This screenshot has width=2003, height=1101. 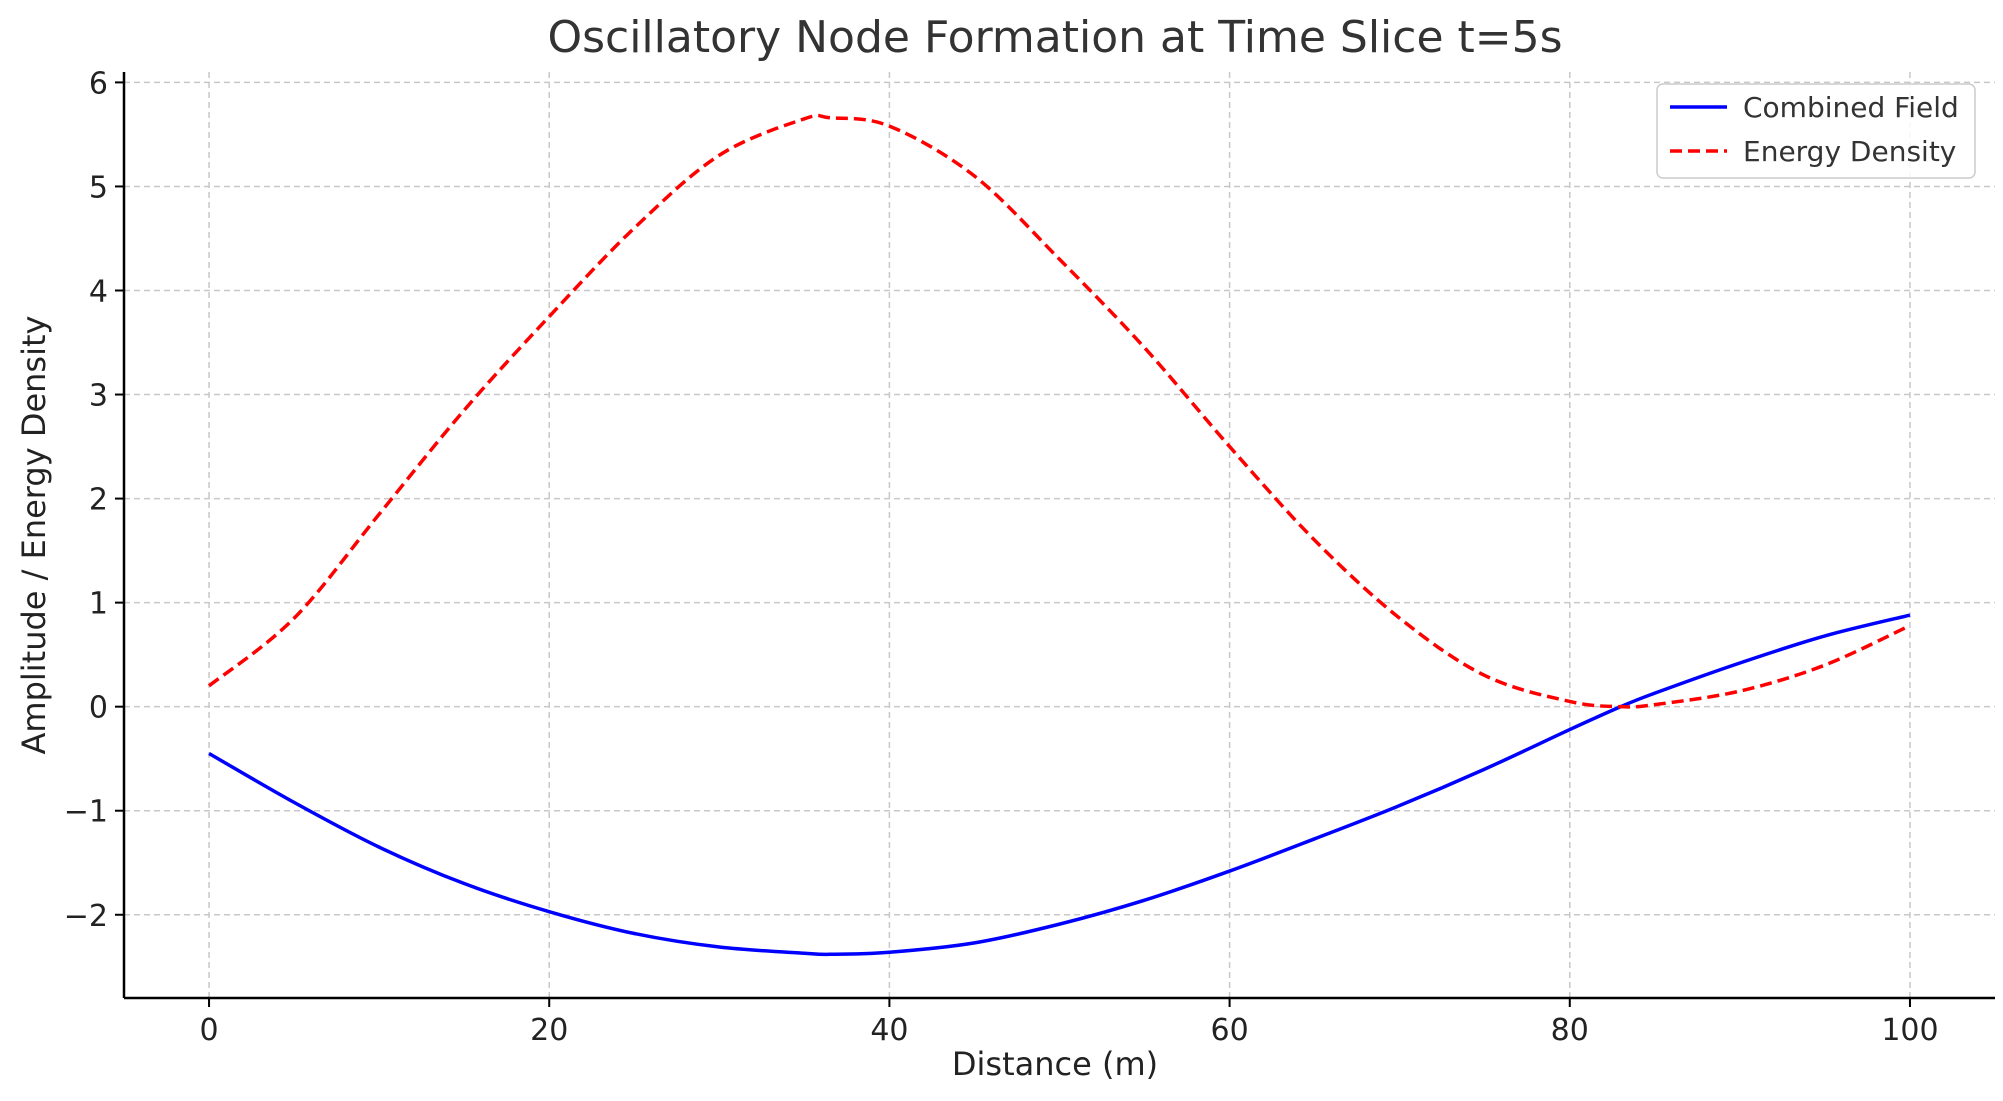 I want to click on legend: Combined Field Energy Density, so click(x=1816, y=131).